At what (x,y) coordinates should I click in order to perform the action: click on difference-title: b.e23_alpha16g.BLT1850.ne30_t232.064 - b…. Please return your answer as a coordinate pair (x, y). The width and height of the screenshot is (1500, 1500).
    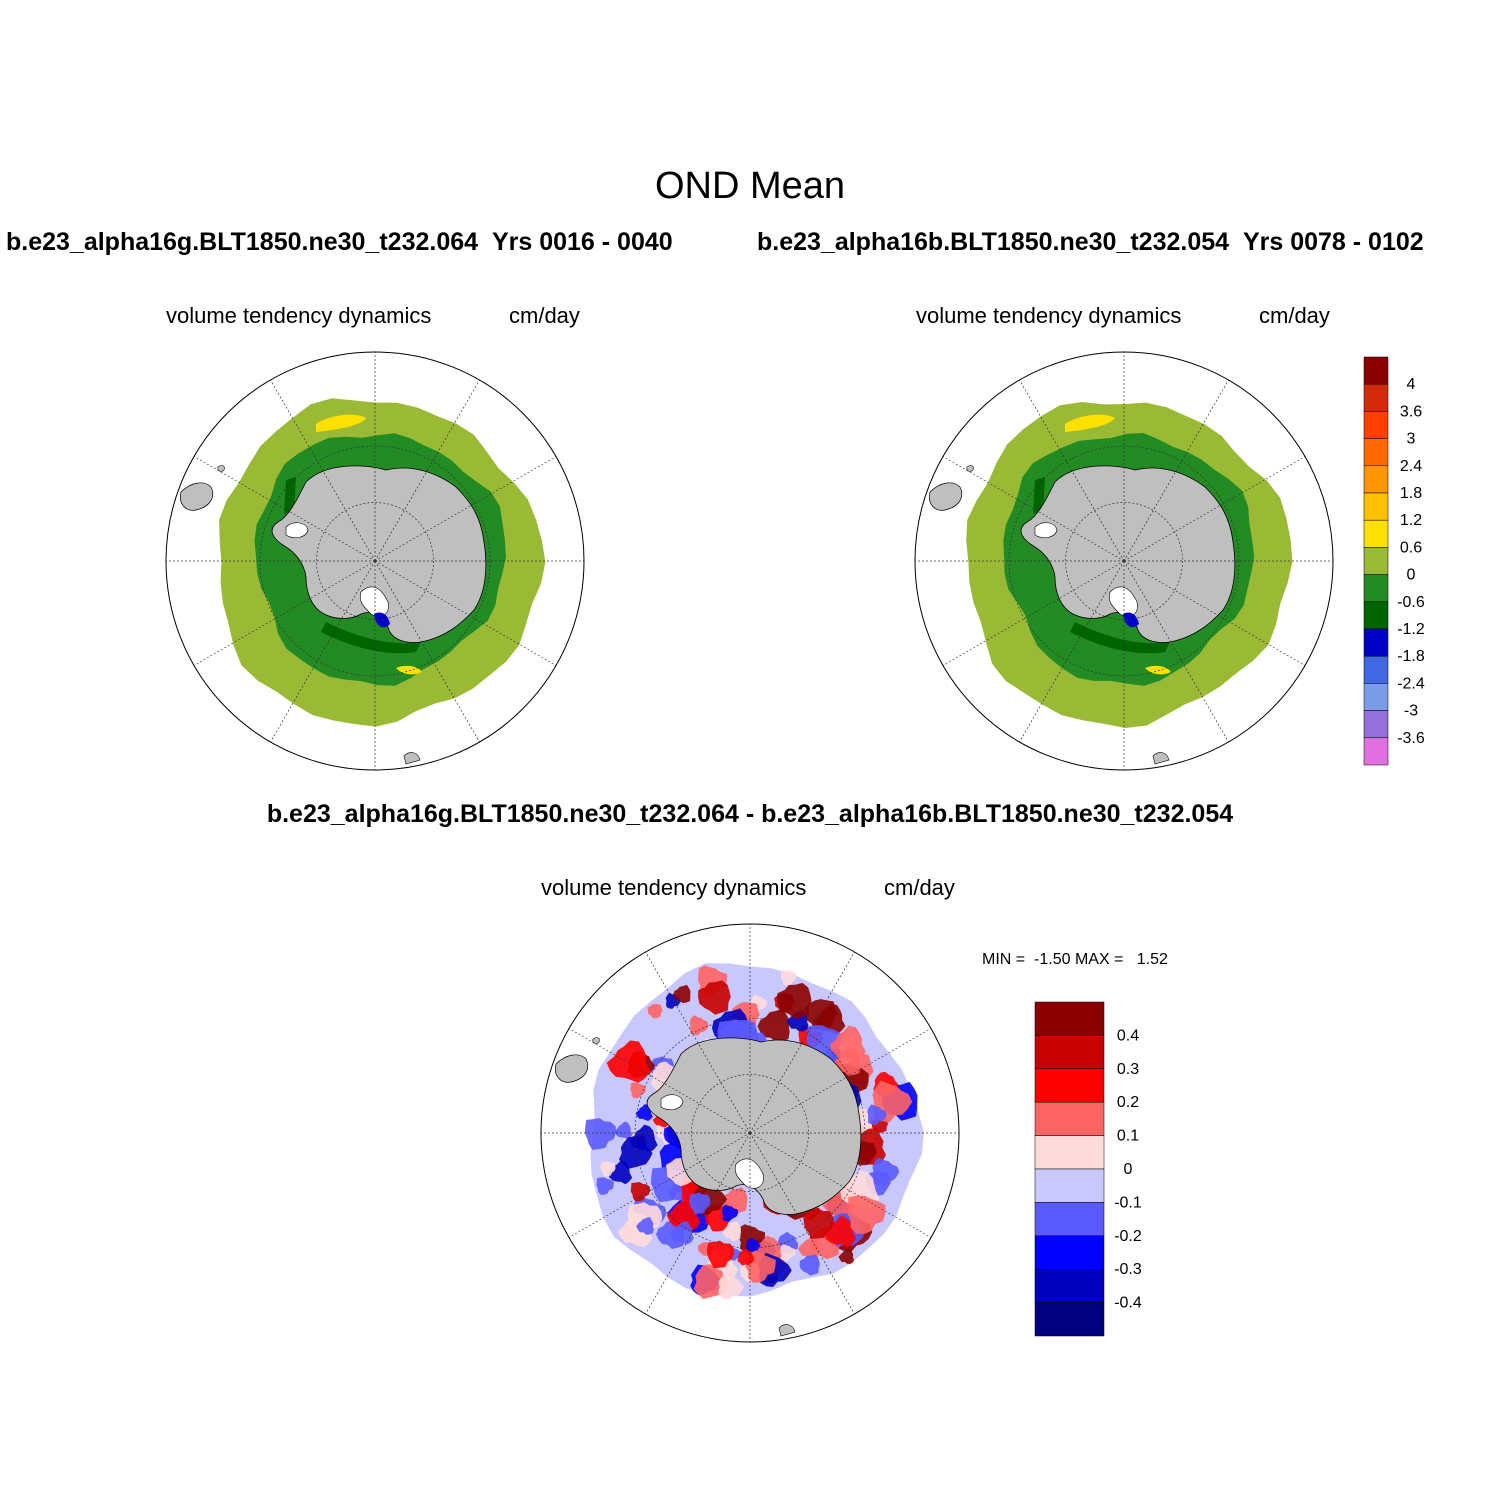
    Looking at the image, I should click on (750, 814).